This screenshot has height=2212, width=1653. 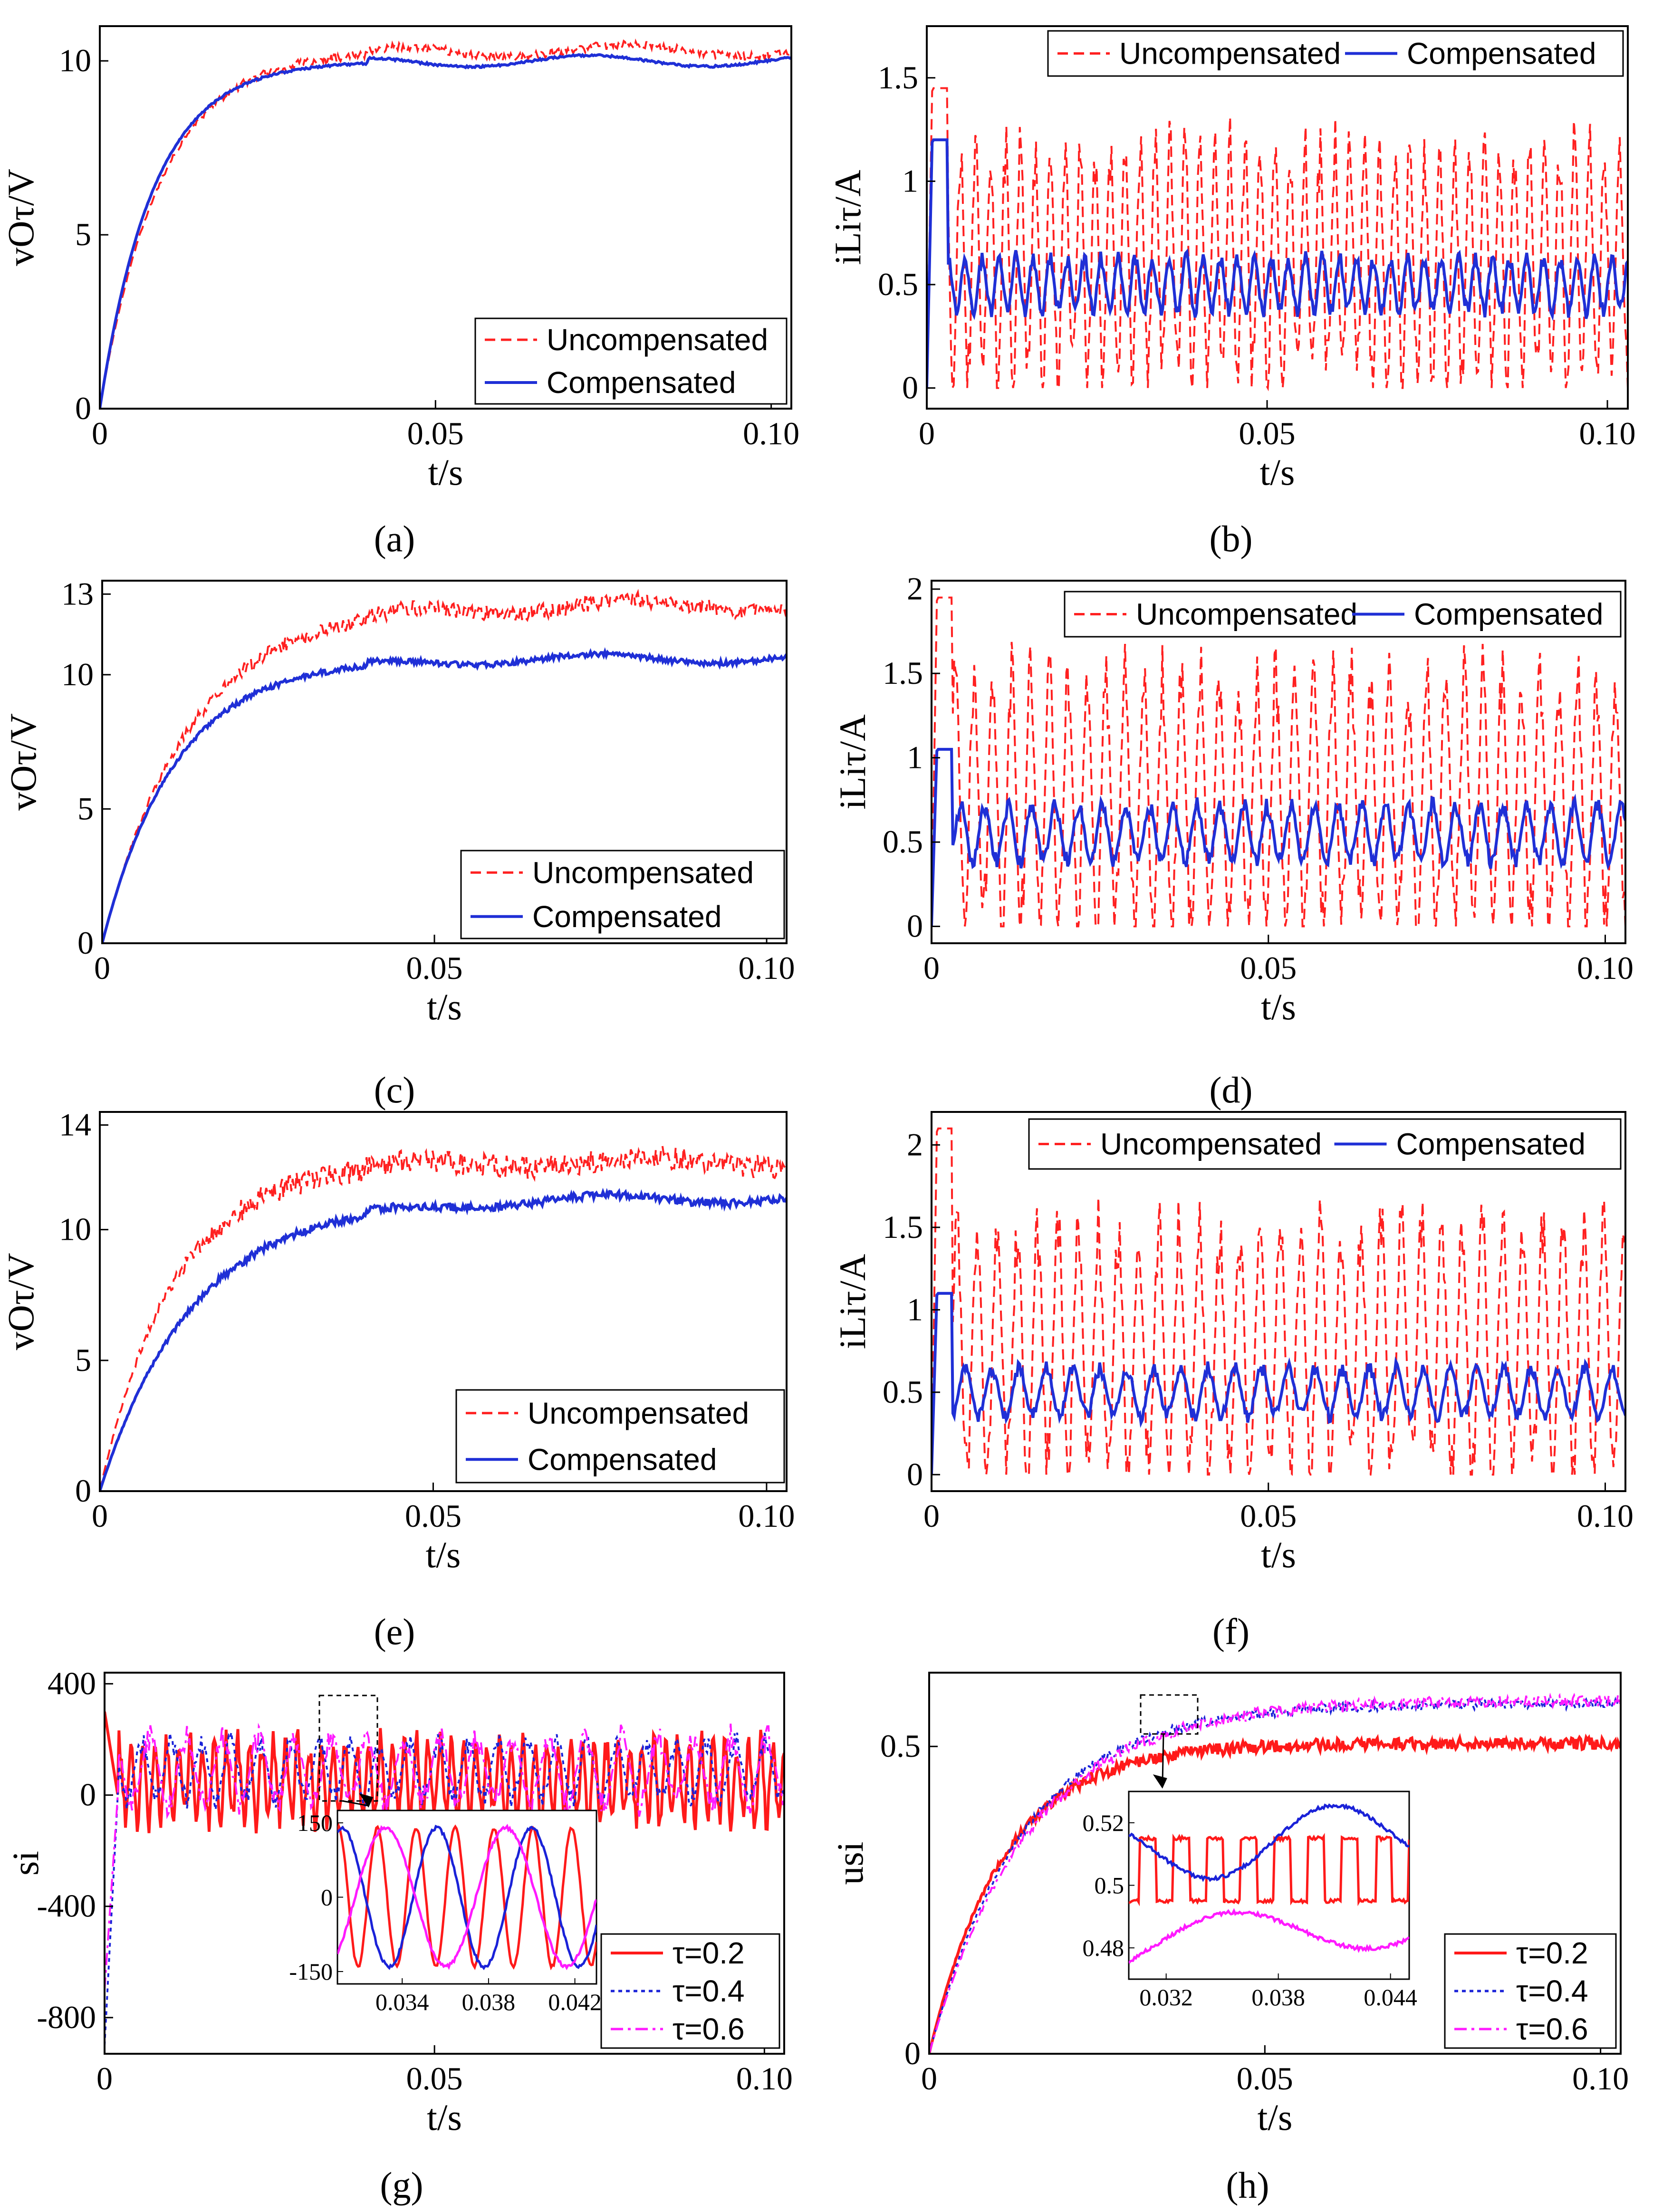 What do you see at coordinates (66, 2017) in the screenshot?
I see `y-tick-label: -800` at bounding box center [66, 2017].